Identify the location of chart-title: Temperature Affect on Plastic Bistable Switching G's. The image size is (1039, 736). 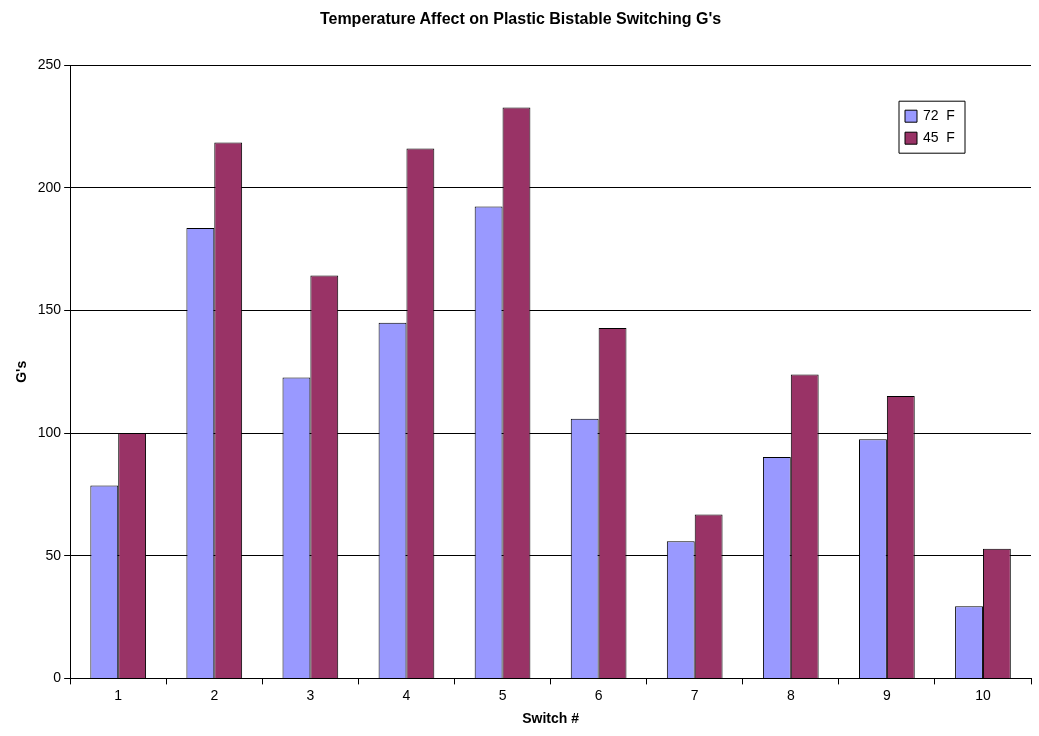
(520, 19).